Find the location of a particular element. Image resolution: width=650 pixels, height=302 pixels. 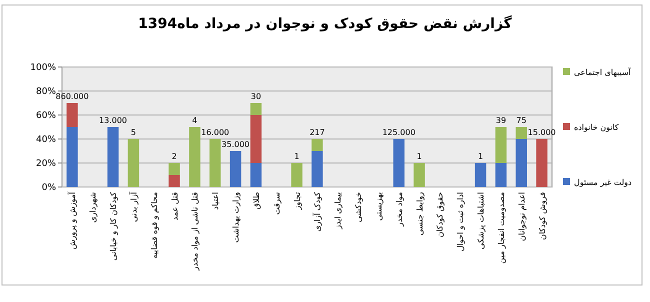

annotation: 5 is located at coordinates (133, 132).